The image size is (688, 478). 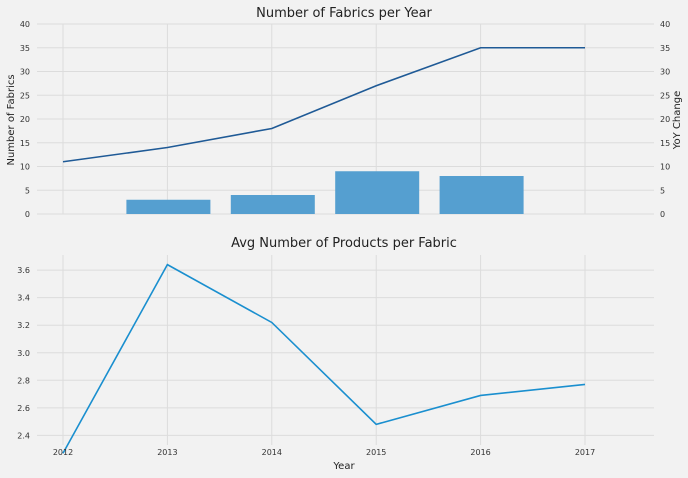 I want to click on bottom-y-tick-labels: 2.4 2.6 2.8 3.0 3.2 3.4 3.6, so click(x=23, y=353).